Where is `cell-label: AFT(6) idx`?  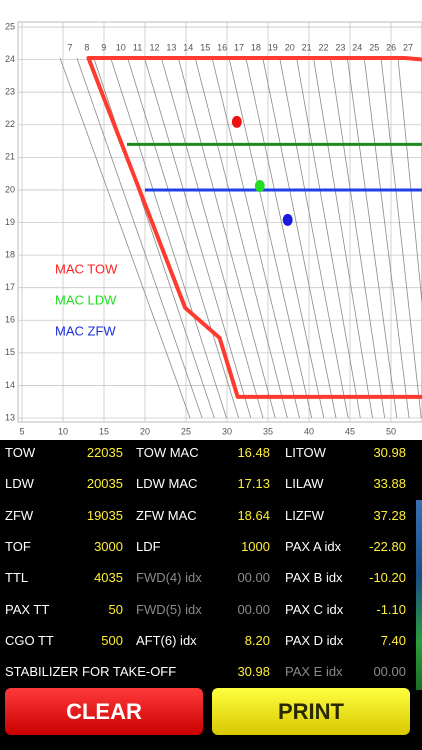
cell-label: AFT(6) idx is located at coordinates (166, 640).